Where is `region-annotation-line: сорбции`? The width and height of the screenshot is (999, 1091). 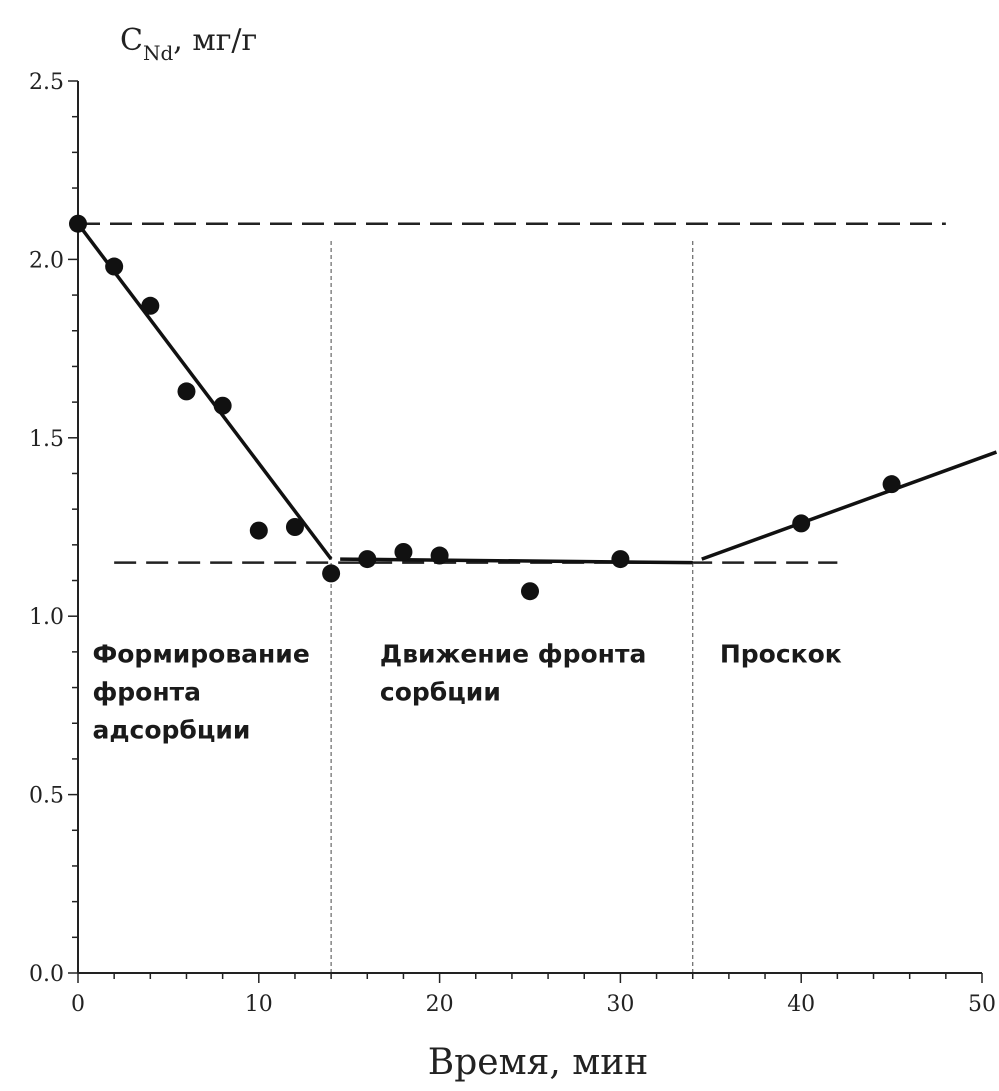
region-annotation-line: сорбции is located at coordinates (440, 692).